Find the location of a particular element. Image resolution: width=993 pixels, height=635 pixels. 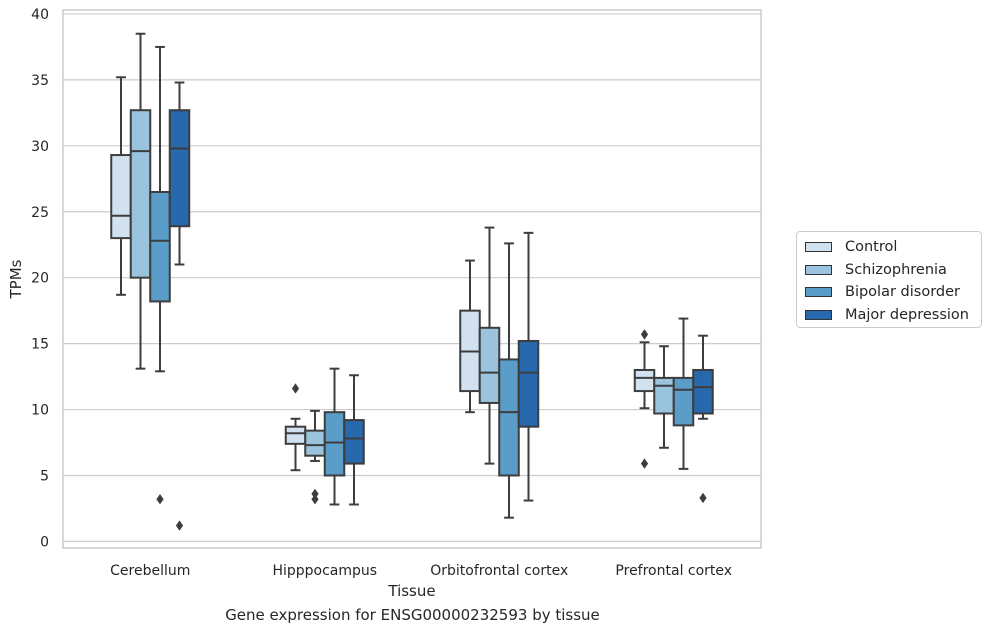

y-tick-label: 5 is located at coordinates (44, 476).